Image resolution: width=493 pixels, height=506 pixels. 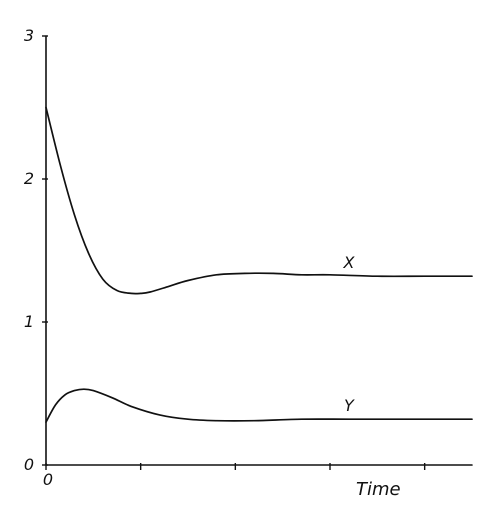 What do you see at coordinates (378, 489) in the screenshot?
I see `x-axis-label: Time` at bounding box center [378, 489].